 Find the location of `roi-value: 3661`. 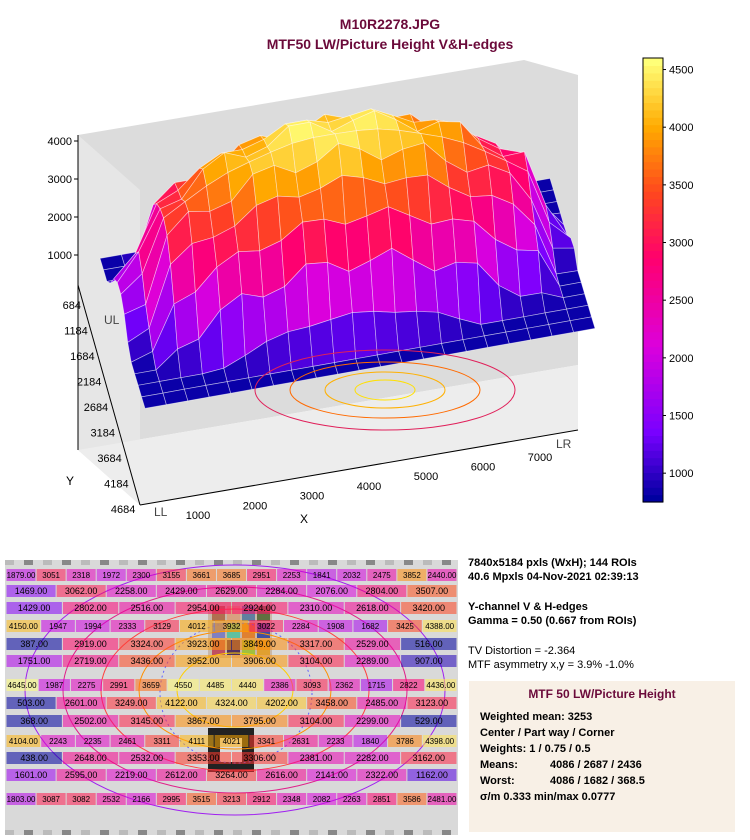

roi-value: 3661 is located at coordinates (202, 575).